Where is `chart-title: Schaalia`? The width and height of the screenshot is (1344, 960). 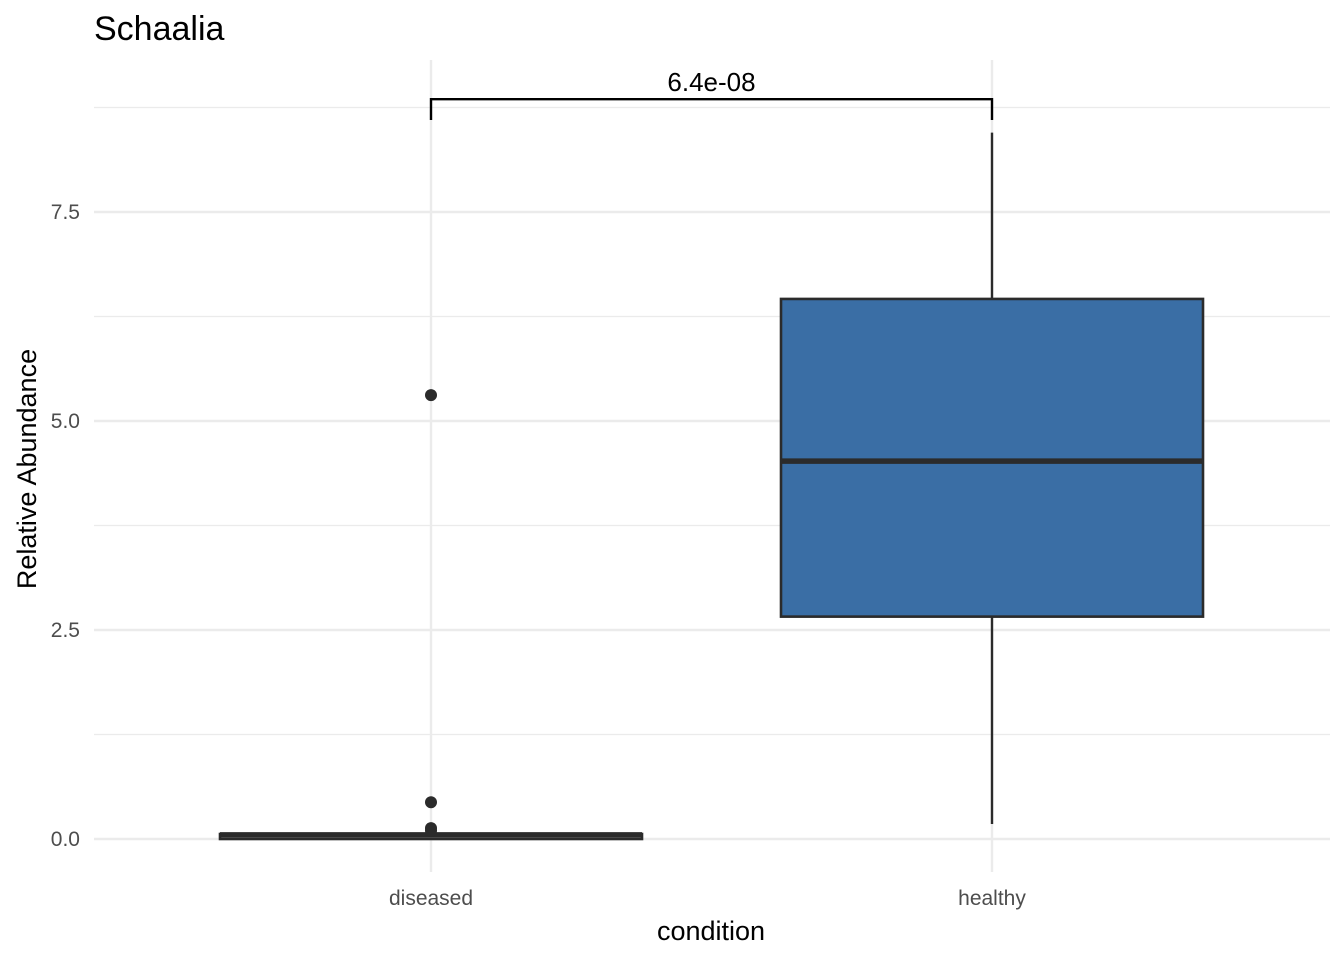 chart-title: Schaalia is located at coordinates (159, 29).